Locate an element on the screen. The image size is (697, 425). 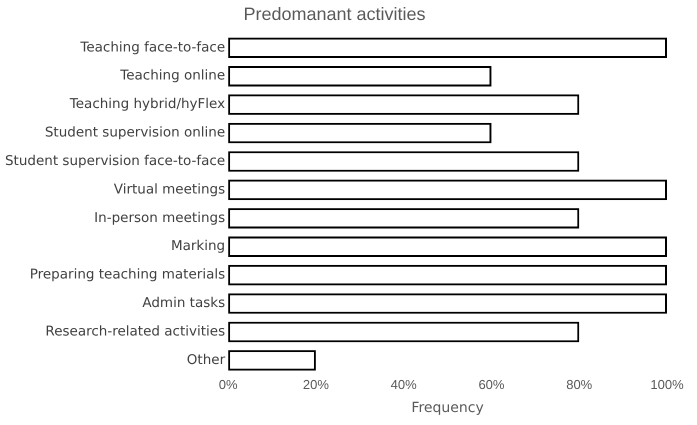
y-tick-label: Research-related activities is located at coordinates (135, 331).